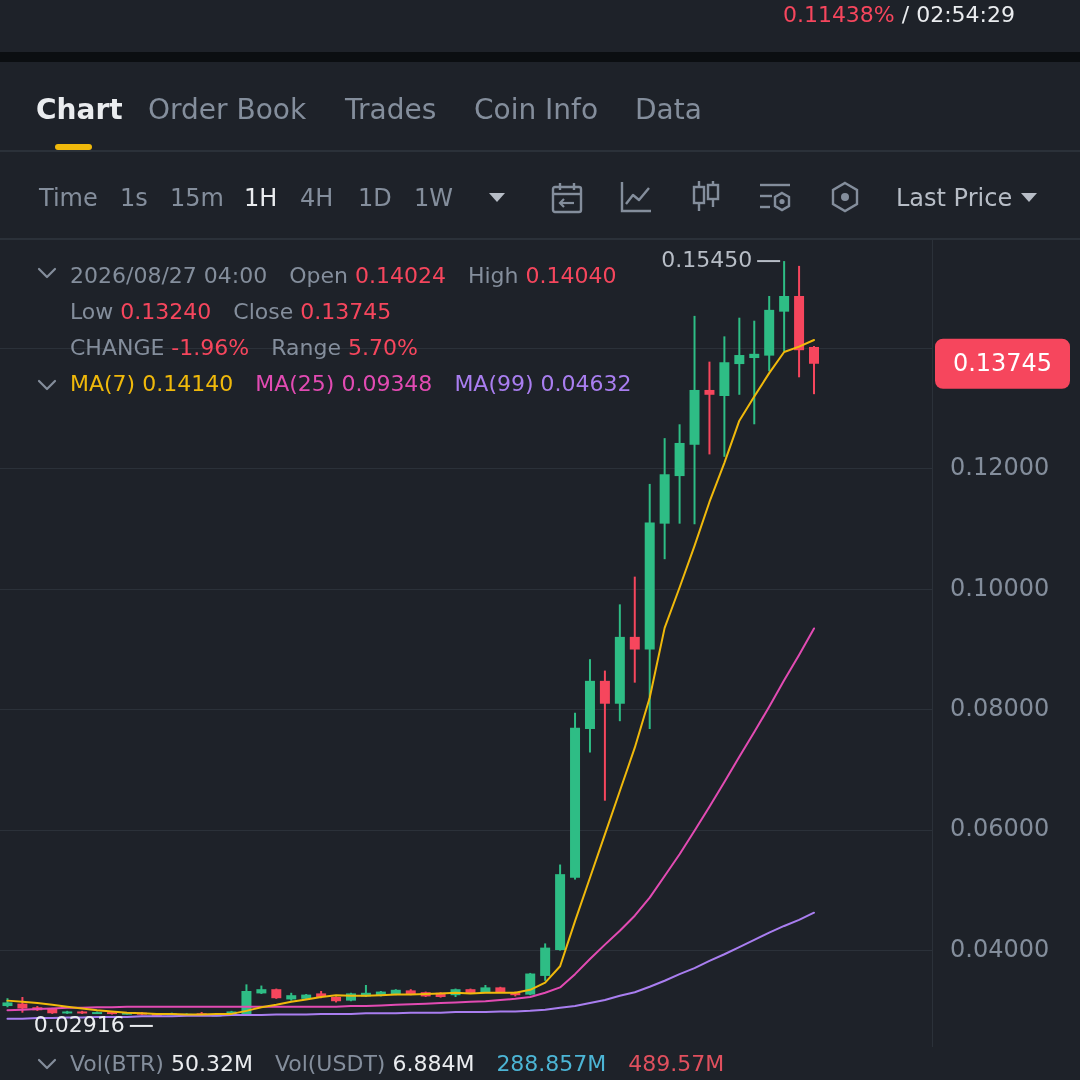 The image size is (1080, 1080). What do you see at coordinates (344, 347) in the screenshot?
I see `annotation: Range 5.70%` at bounding box center [344, 347].